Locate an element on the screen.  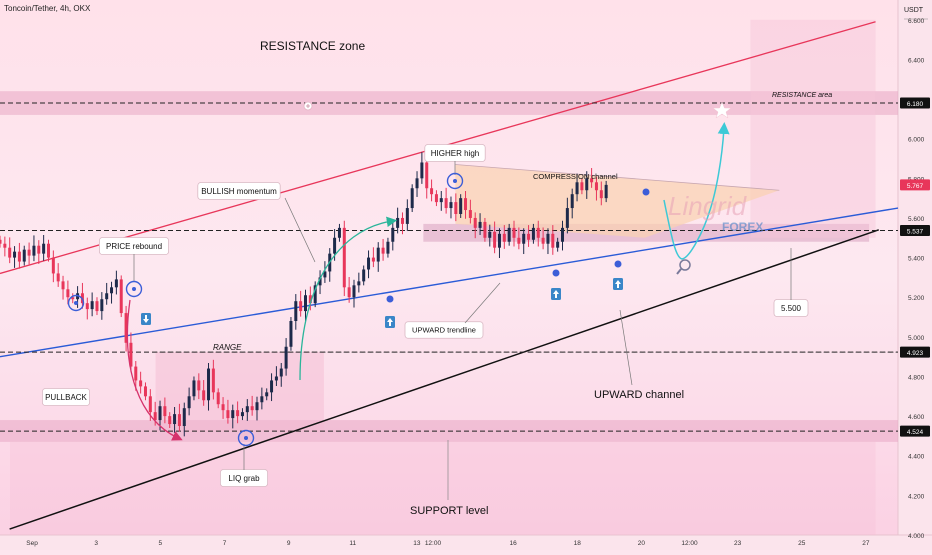
resistance-area-label: RESISTANCE area is located at coordinates (802, 95).